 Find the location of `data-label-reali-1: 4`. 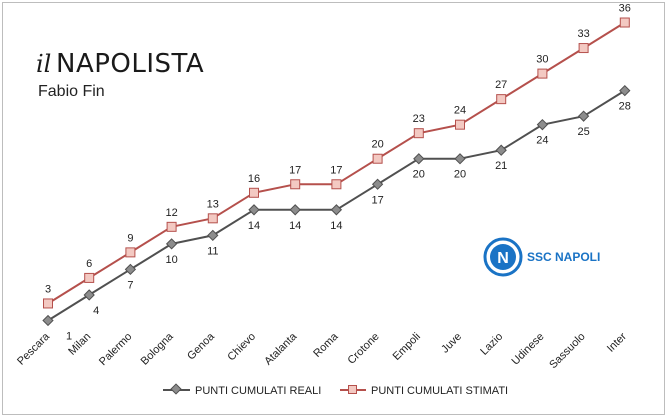

data-label-reali-1: 4 is located at coordinates (96, 311).